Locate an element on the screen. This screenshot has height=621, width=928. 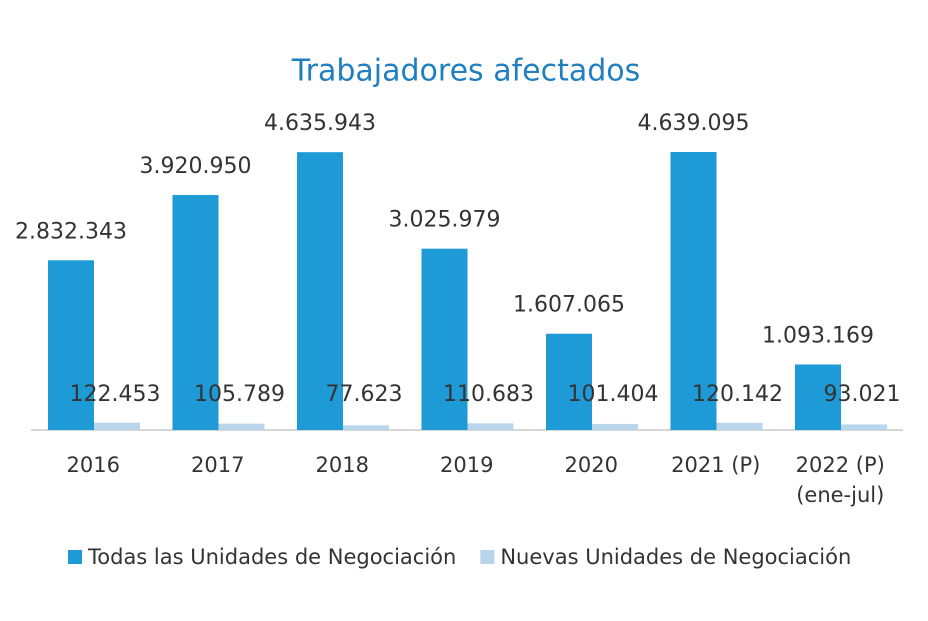
value-label: 2.832.343 is located at coordinates (71, 231).